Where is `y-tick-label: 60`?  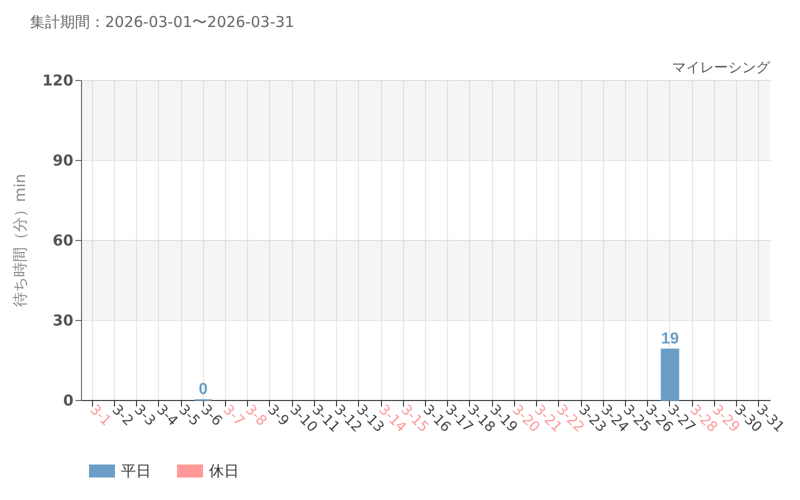 y-tick-label: 60 is located at coordinates (63, 241).